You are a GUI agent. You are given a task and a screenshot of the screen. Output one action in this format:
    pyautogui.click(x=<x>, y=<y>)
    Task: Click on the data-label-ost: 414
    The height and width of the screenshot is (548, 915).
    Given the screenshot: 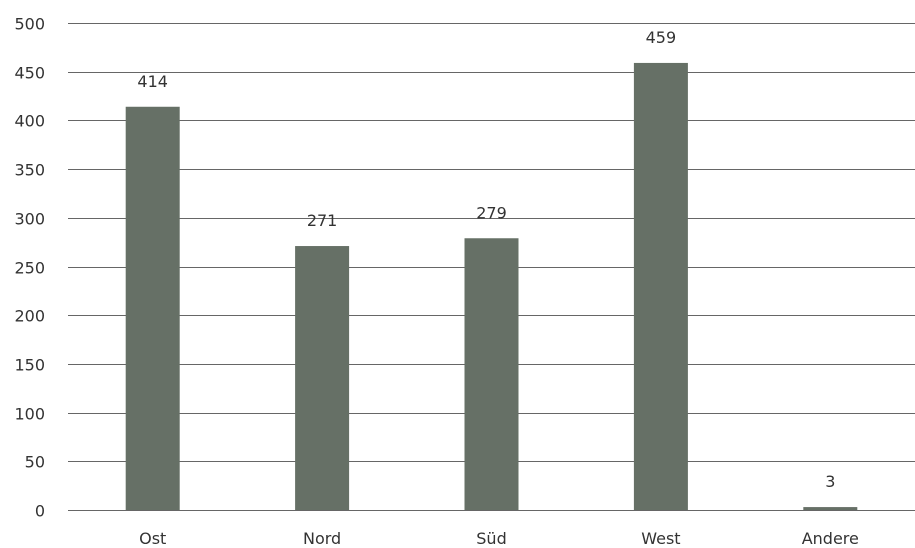 What is the action you would take?
    pyautogui.click(x=152, y=81)
    